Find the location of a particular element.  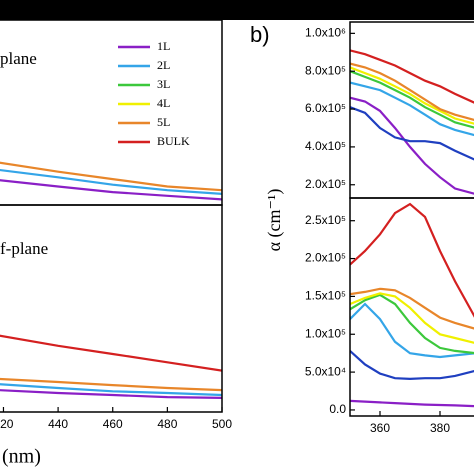

x-tick-label: 500 is located at coordinates (222, 424).